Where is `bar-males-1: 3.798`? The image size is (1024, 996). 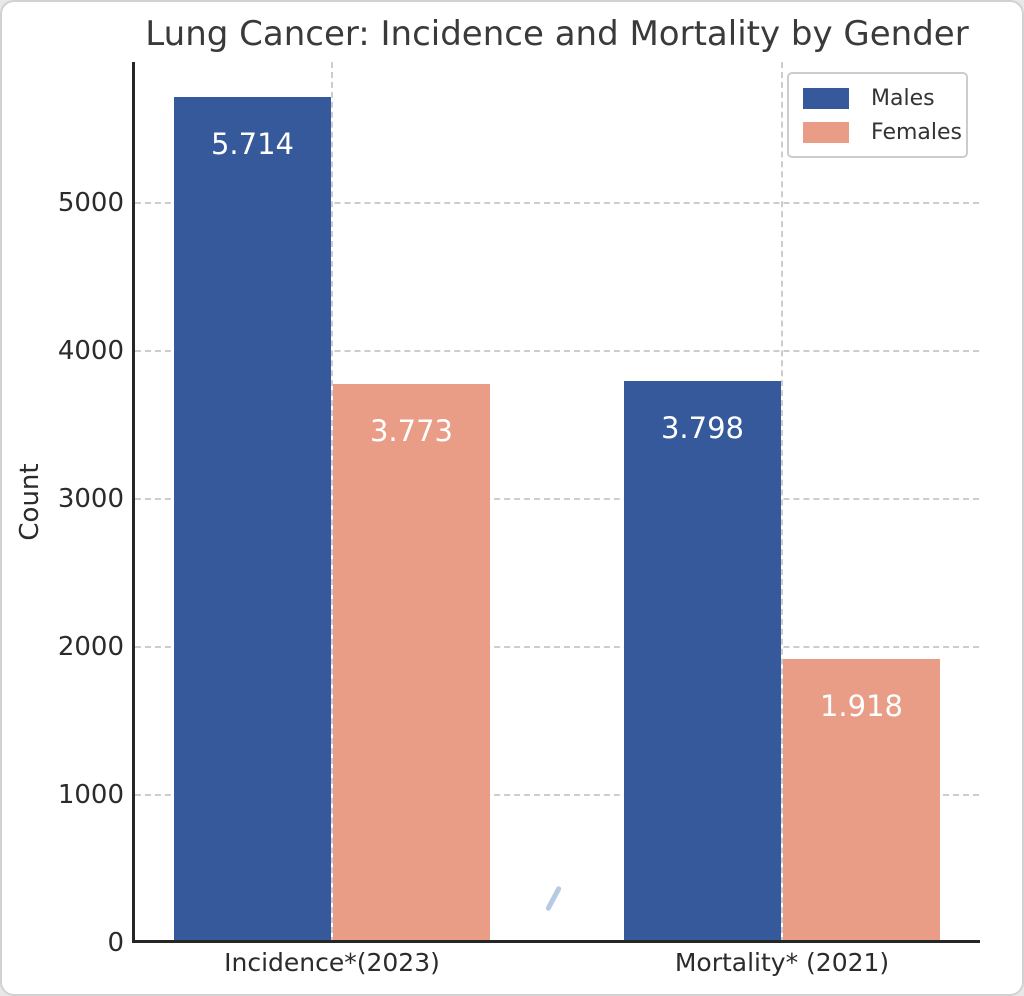 bar-males-1: 3.798 is located at coordinates (702, 662).